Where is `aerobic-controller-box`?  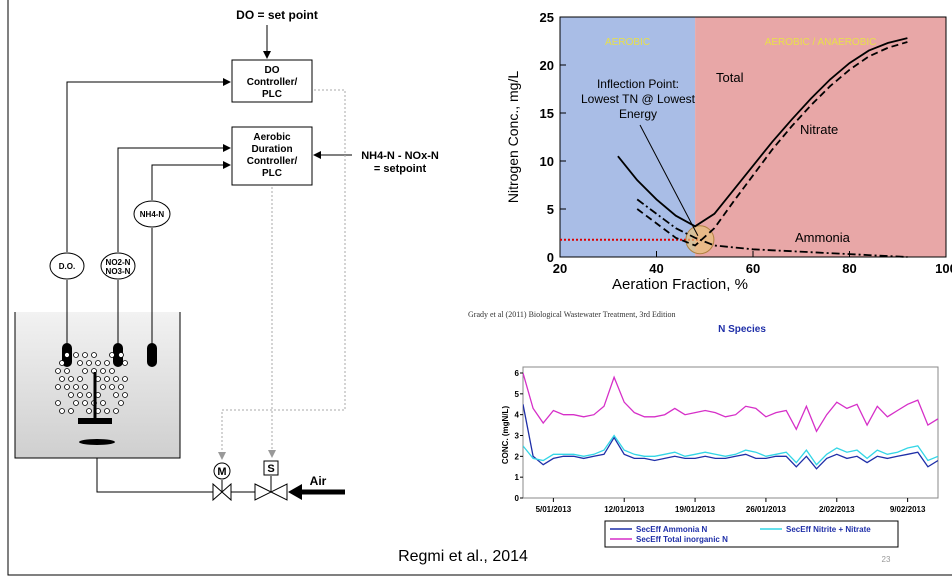
aerobic-controller-box is located at coordinates (272, 156).